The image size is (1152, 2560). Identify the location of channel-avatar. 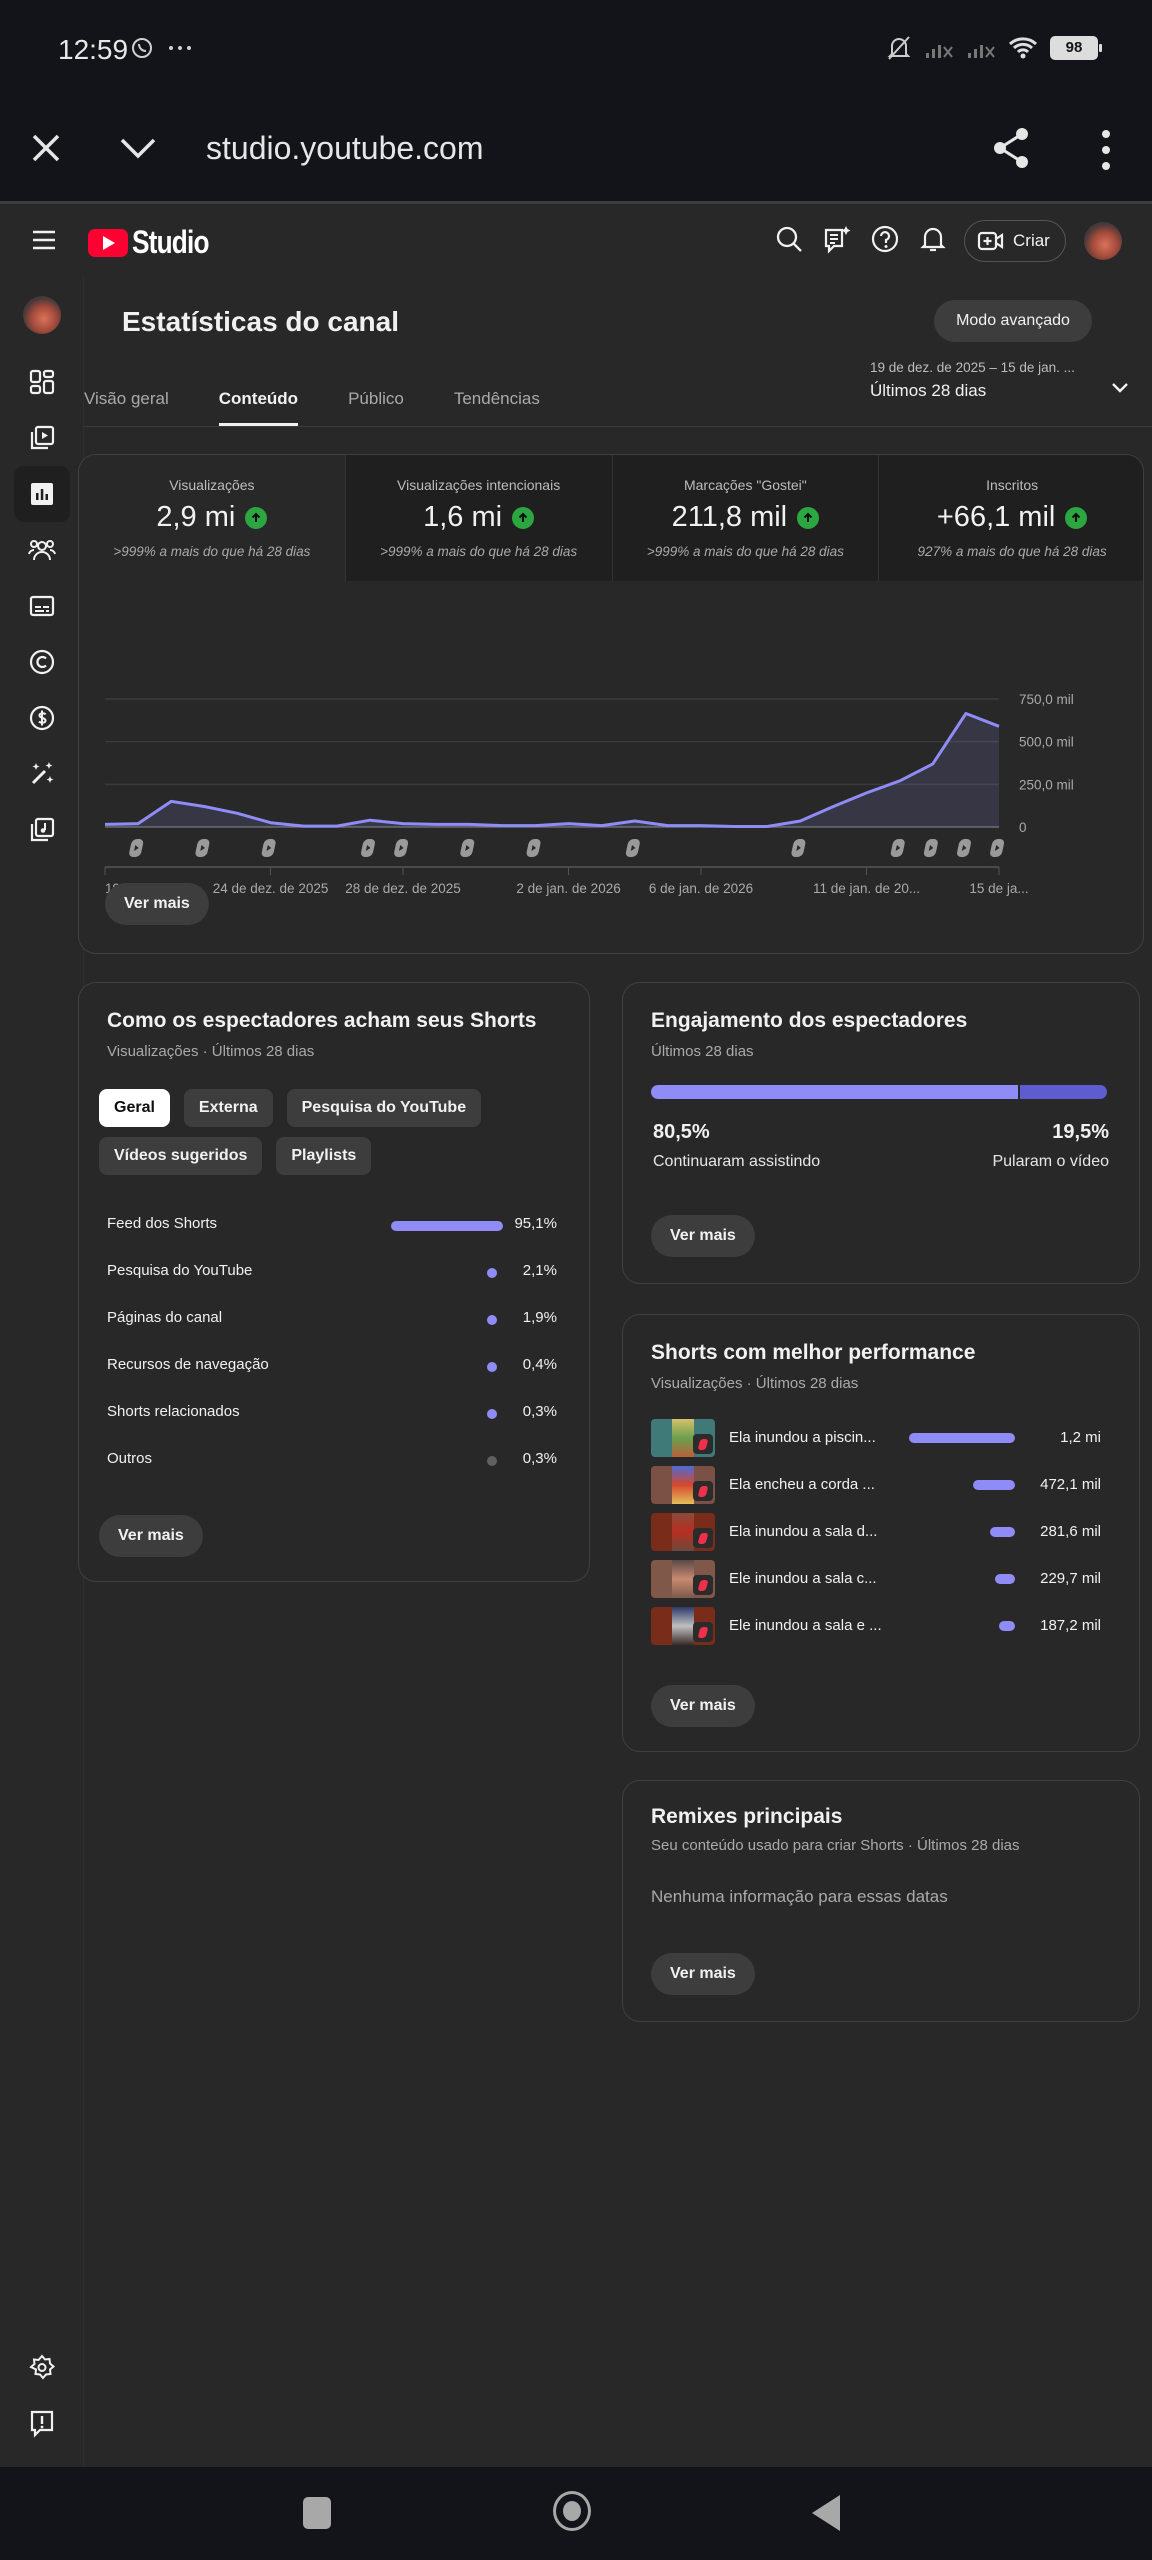
(42, 315).